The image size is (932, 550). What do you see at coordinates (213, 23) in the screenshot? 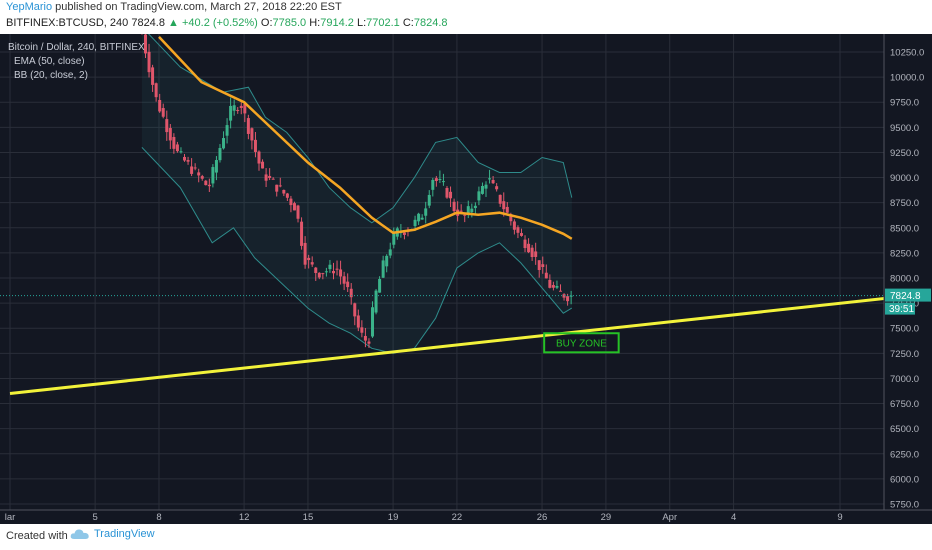
I see `price-change: ▲ +40.2 (+0.52%)` at bounding box center [213, 23].